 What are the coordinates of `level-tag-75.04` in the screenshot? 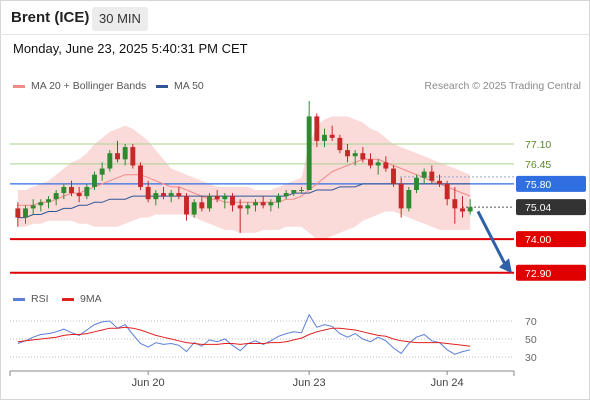 It's located at (551, 207).